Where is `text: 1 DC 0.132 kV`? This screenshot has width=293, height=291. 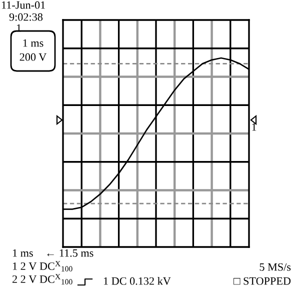
text: 1 DC 0.132 kV is located at coordinates (137, 280).